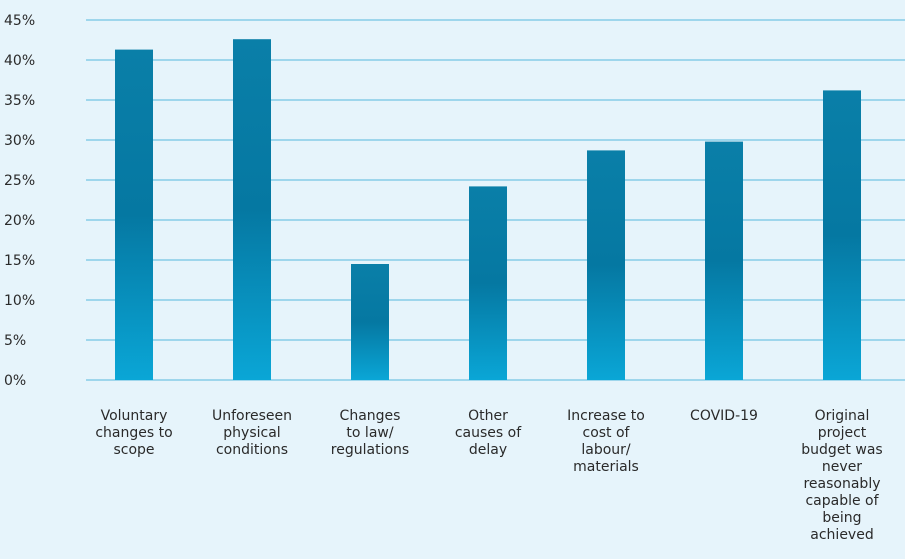 Image resolution: width=905 pixels, height=559 pixels. I want to click on x-category-label-line: project, so click(842, 433).